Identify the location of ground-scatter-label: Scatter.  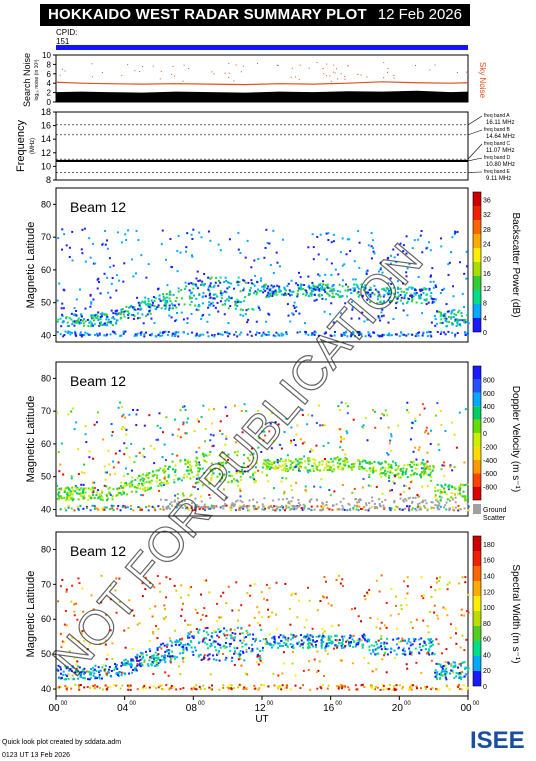
(494, 518).